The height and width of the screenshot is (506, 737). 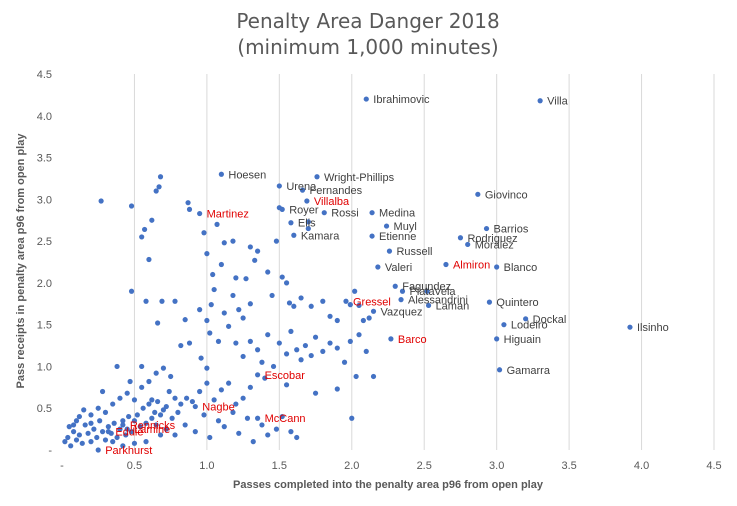 I want to click on x-tick-label: 4.5, so click(x=713, y=466).